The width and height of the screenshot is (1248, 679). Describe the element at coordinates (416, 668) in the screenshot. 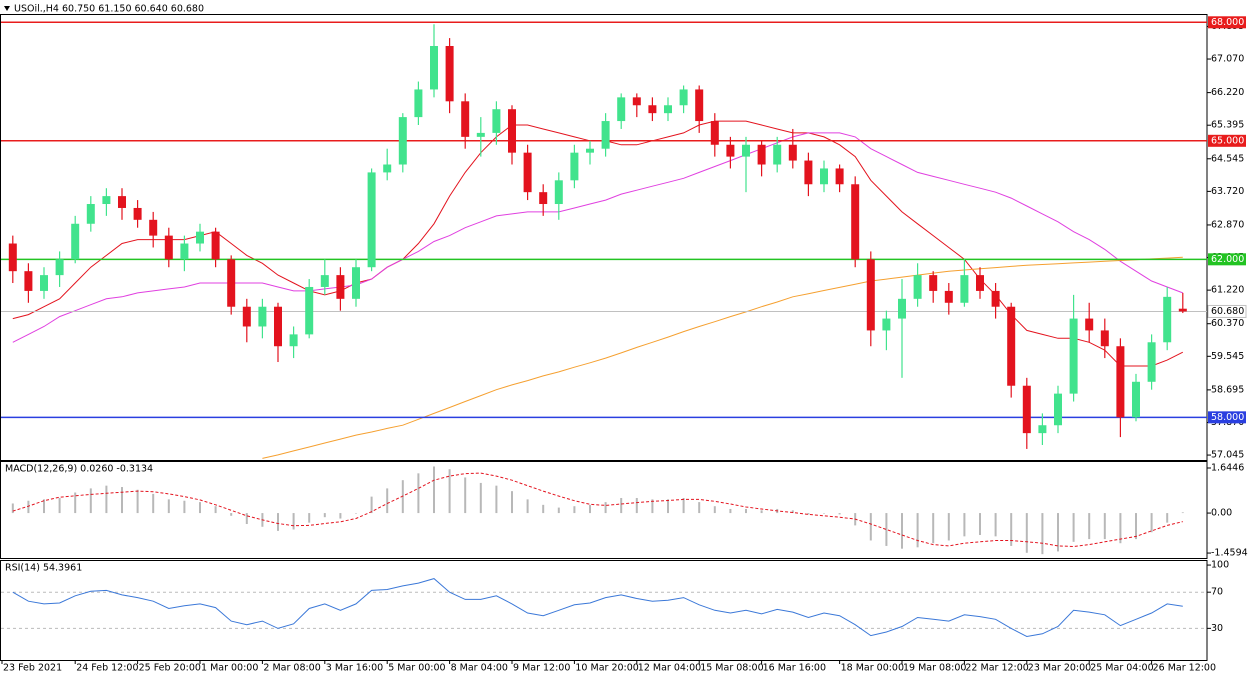

I see `x-tick-label: 5 Mar 00:00` at that location.